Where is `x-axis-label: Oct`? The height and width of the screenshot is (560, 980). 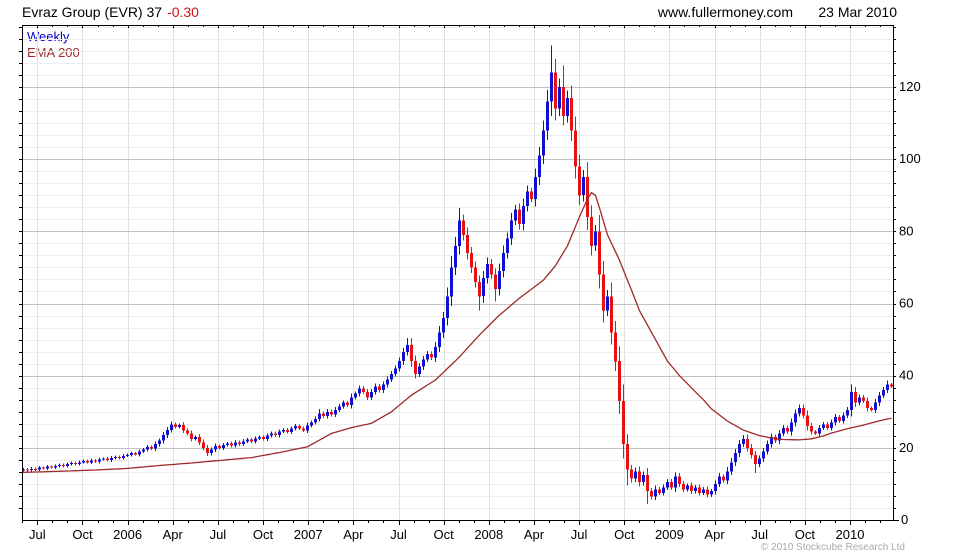
x-axis-label: Oct is located at coordinates (82, 534).